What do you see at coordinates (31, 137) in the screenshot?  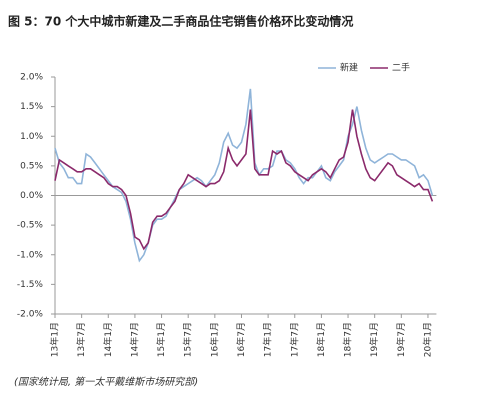 I see `y-tick-label: 1.0%` at bounding box center [31, 137].